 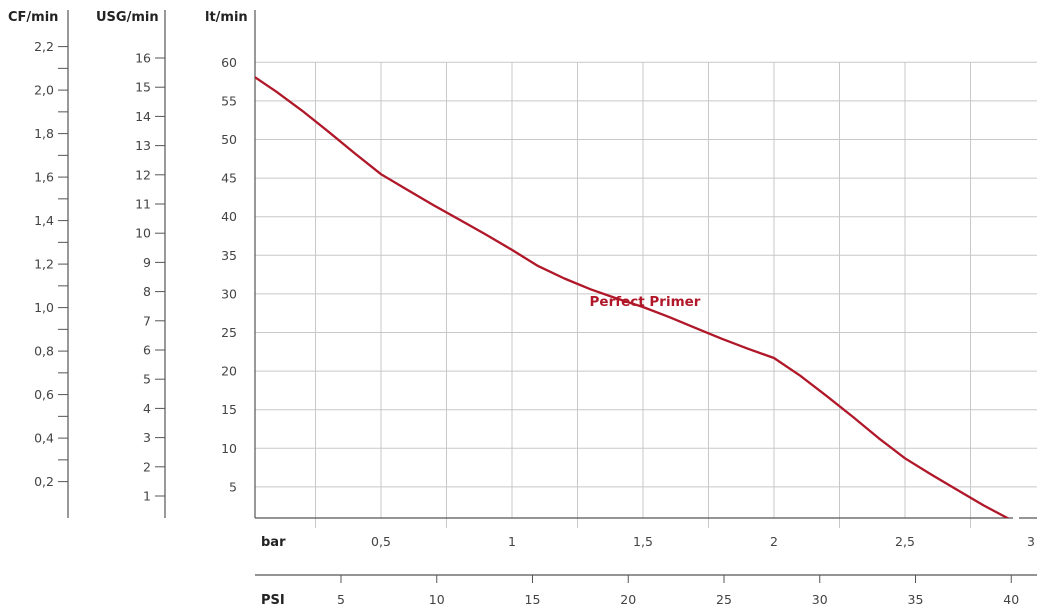 What do you see at coordinates (143, 87) in the screenshot?
I see `usg-tick-label: 15` at bounding box center [143, 87].